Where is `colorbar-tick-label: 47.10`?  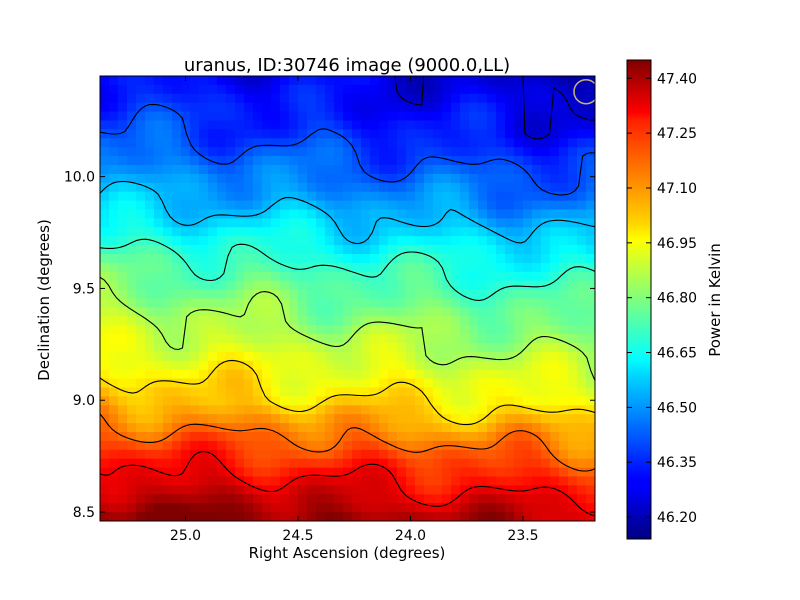
colorbar-tick-label: 47.10 is located at coordinates (677, 189).